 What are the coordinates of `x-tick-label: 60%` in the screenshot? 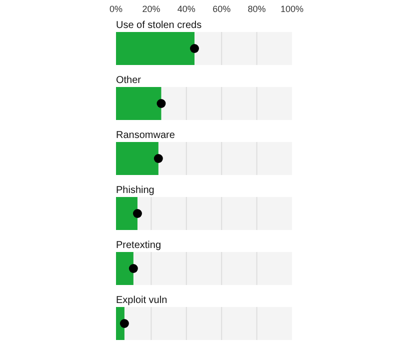 It's located at (221, 9).